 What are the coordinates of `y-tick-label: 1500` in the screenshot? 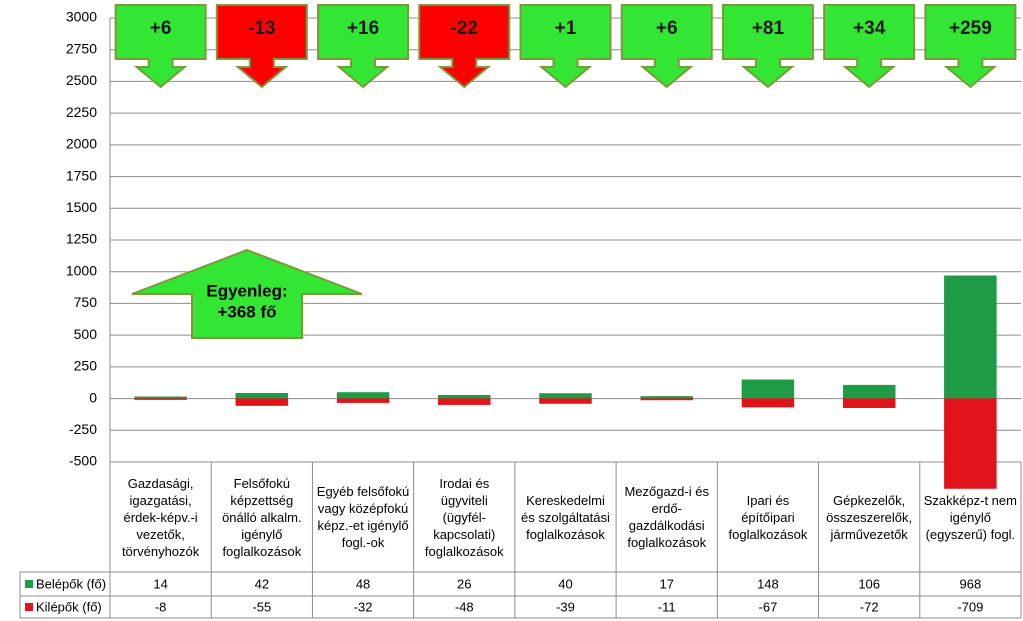 It's located at (81, 207).